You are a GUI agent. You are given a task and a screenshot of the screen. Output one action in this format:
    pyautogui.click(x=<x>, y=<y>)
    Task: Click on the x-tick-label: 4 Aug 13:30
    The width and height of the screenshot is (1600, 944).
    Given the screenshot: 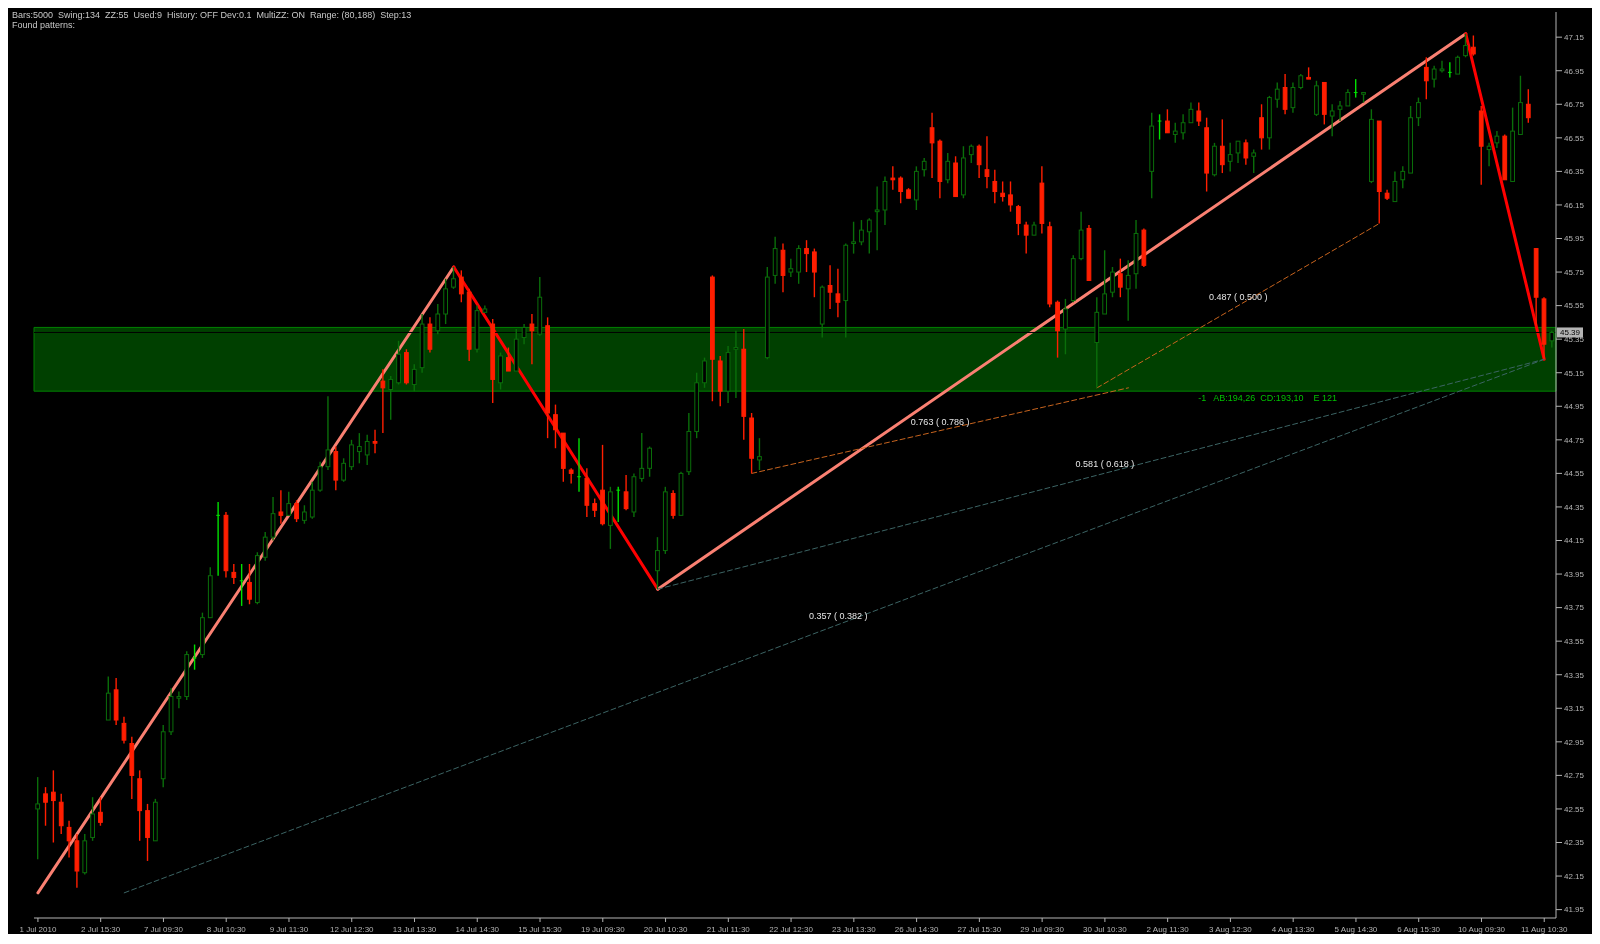 What is the action you would take?
    pyautogui.click(x=1293, y=929)
    